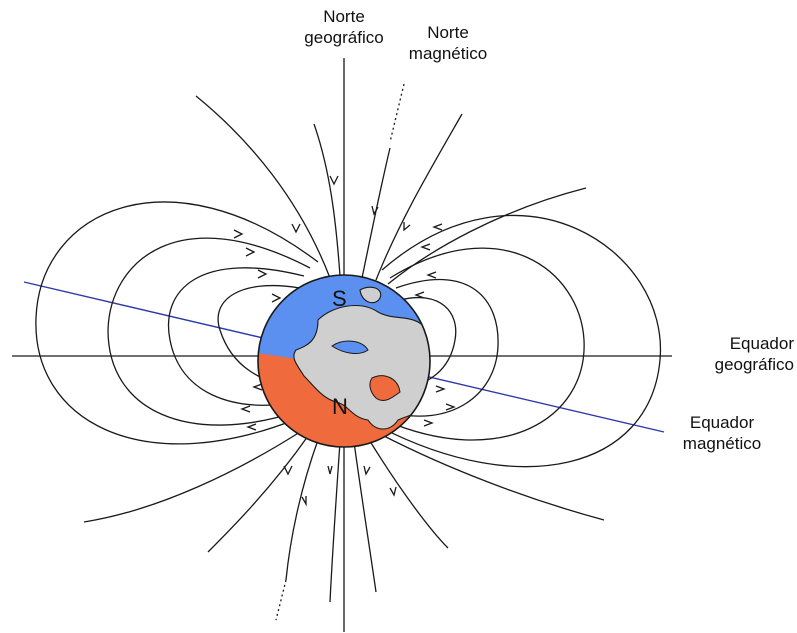 The image size is (797, 633). Describe the element at coordinates (281, 600) in the screenshot. I see `magnetic-axis-bottom-dotted` at that location.